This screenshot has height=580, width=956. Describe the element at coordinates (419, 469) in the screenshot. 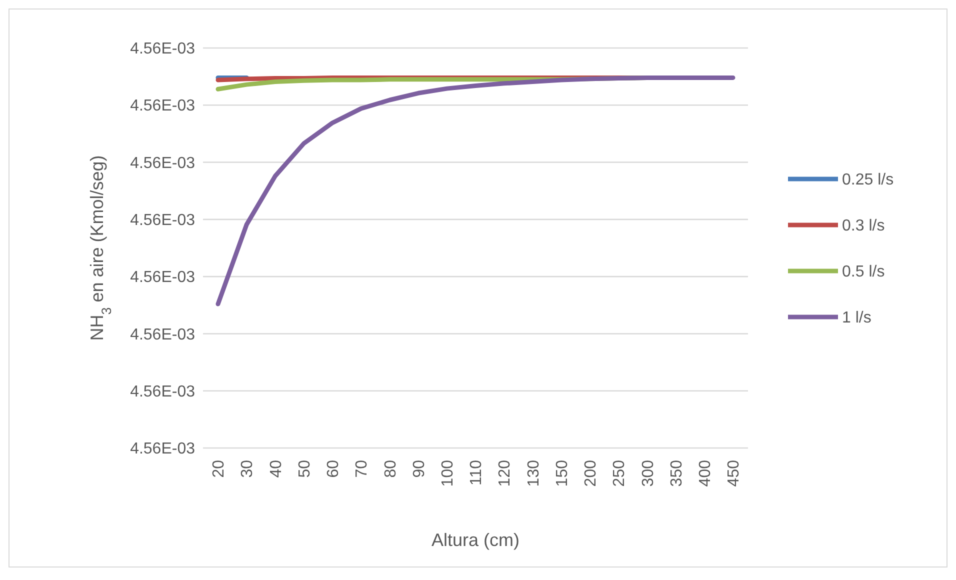

I see `x-tick-label: 90` at that location.